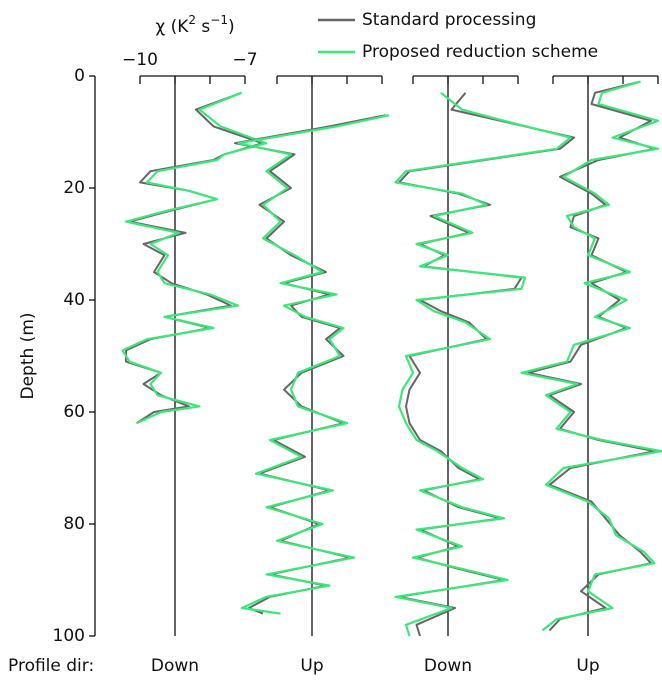 The width and height of the screenshot is (662, 683). I want to click on x-tick-label: −10, so click(140, 60).